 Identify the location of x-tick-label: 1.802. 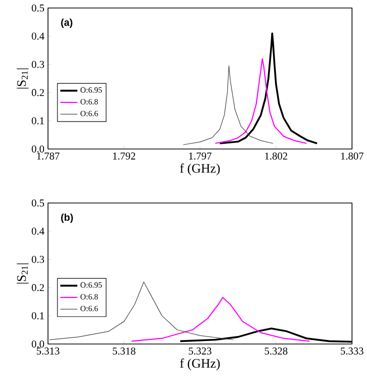
(276, 156).